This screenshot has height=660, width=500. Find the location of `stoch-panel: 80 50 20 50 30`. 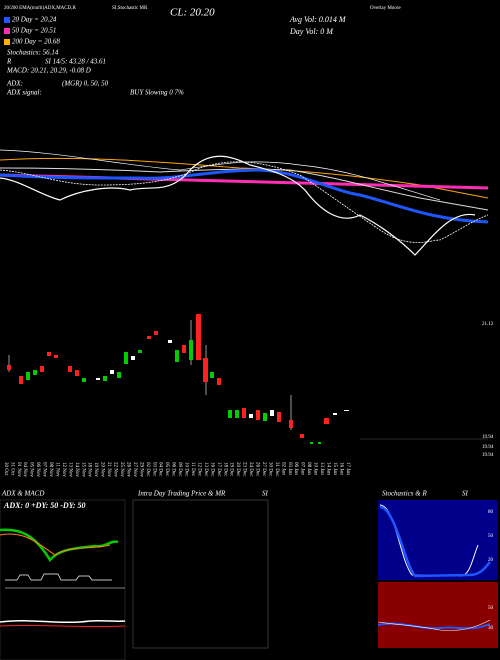

stoch-panel: 80 50 20 50 30 is located at coordinates (437, 574).